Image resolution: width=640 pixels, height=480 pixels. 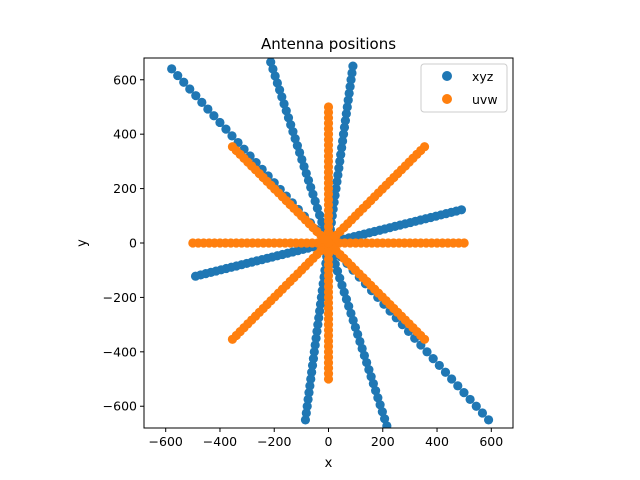 What do you see at coordinates (220, 441) in the screenshot?
I see `x-tick-label: −400` at bounding box center [220, 441].